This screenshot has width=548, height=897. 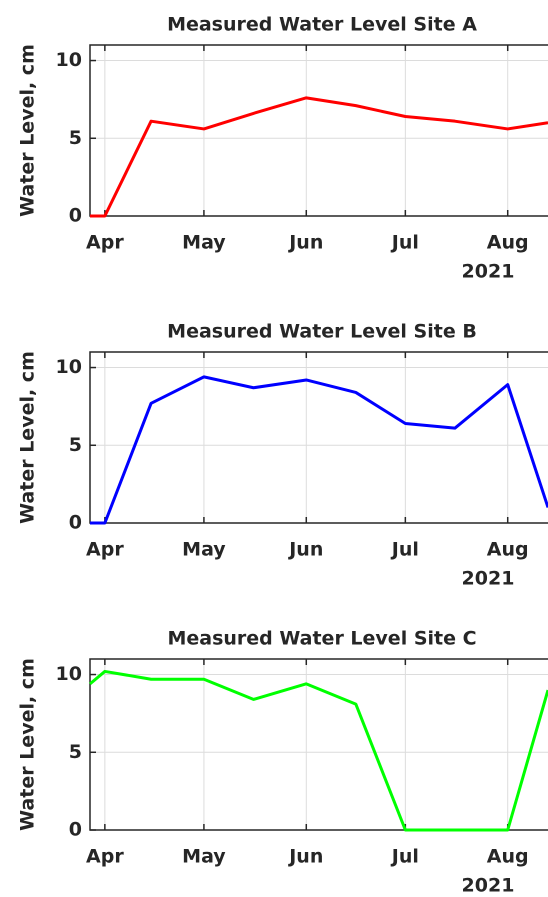 What do you see at coordinates (322, 25) in the screenshot?
I see `chart-title: Measured Water Level Site A` at bounding box center [322, 25].